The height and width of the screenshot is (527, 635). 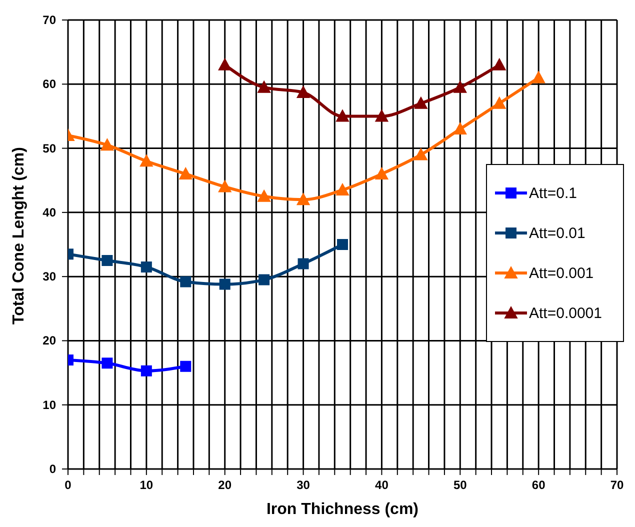 I want to click on x-tick-label: 60, so click(x=539, y=485).